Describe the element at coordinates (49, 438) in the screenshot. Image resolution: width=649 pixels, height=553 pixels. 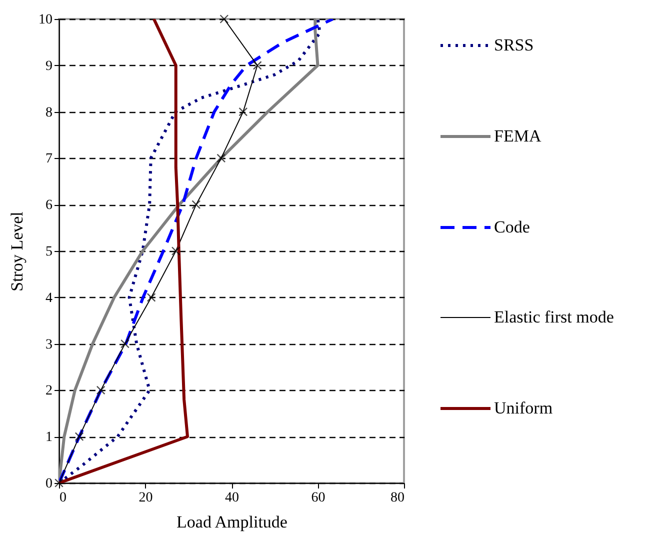
I see `y-tick-label: 1` at that location.